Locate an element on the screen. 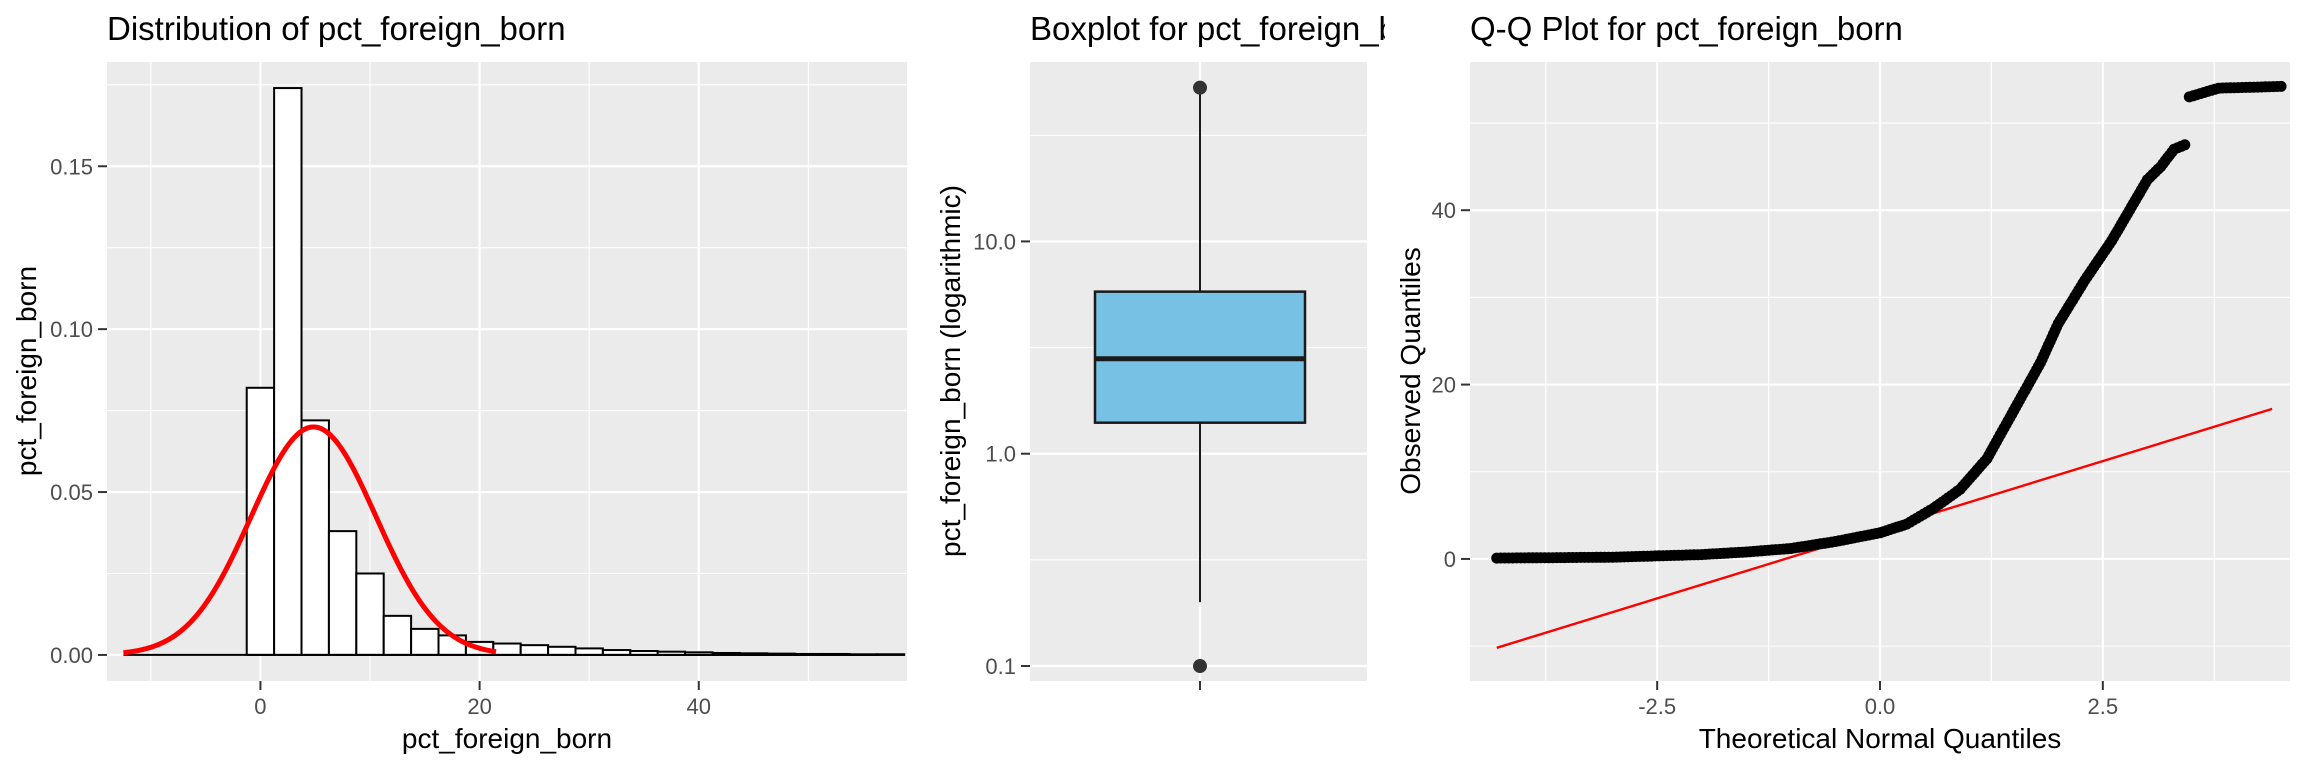 This screenshot has height=768, width=2304. normal-density-curve is located at coordinates (310, 540).